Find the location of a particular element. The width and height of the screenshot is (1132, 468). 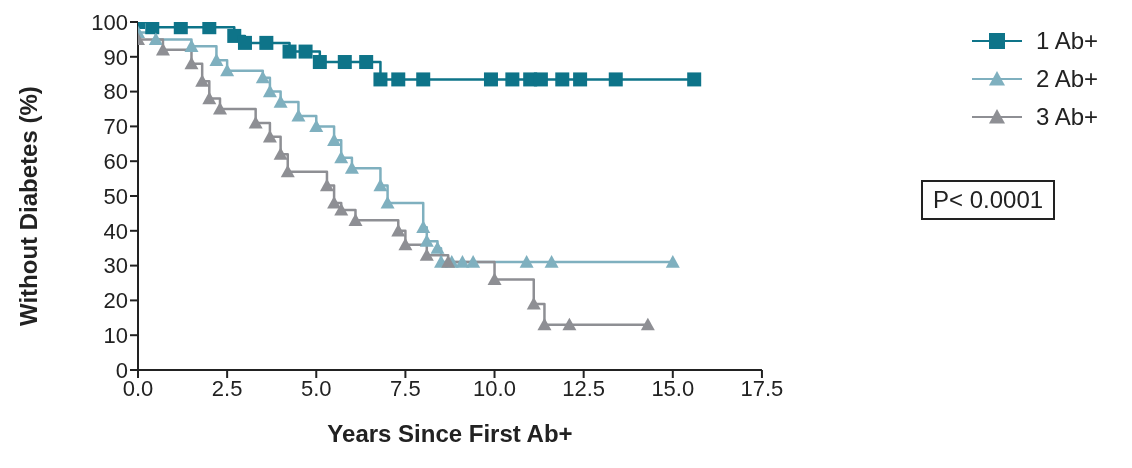

y-tick-label: 30 is located at coordinates (115, 266).